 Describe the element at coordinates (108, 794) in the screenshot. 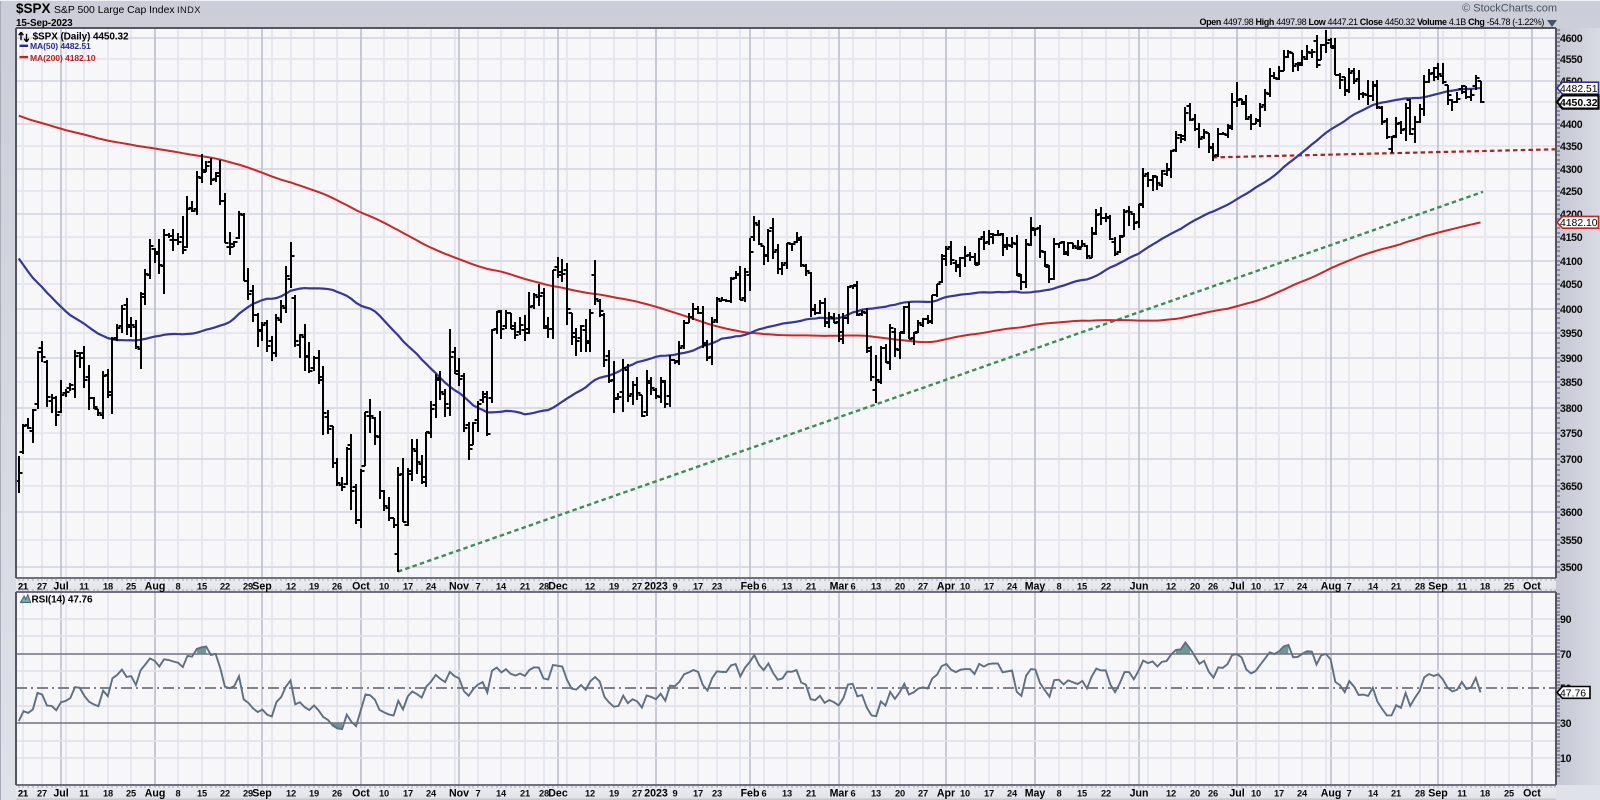

I see `svg-text: 18` at that location.